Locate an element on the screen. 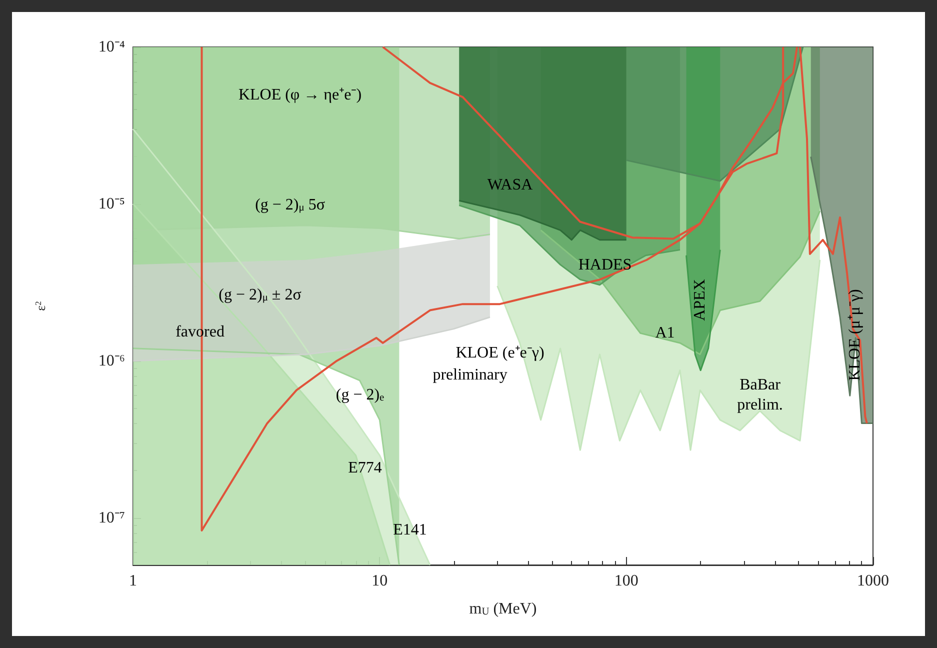 This screenshot has height=648, width=937. y-tick-label: 10⁻⁷ is located at coordinates (111, 517).